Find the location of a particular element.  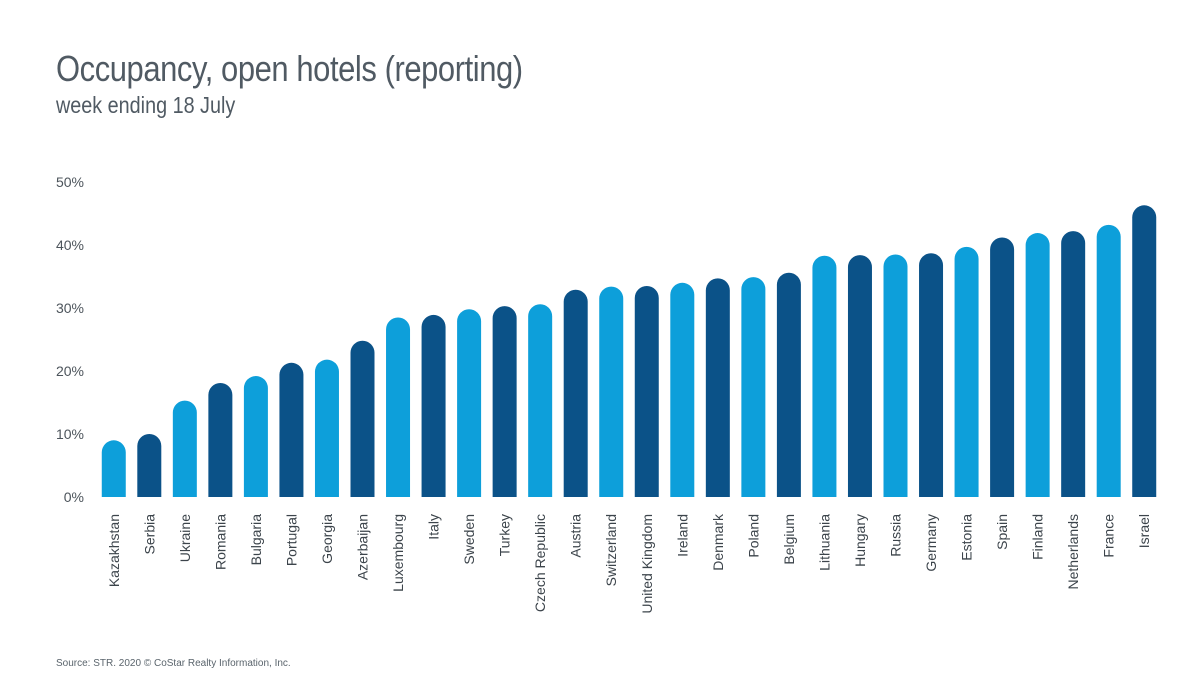

x-tick-label: Germany is located at coordinates (931, 543).